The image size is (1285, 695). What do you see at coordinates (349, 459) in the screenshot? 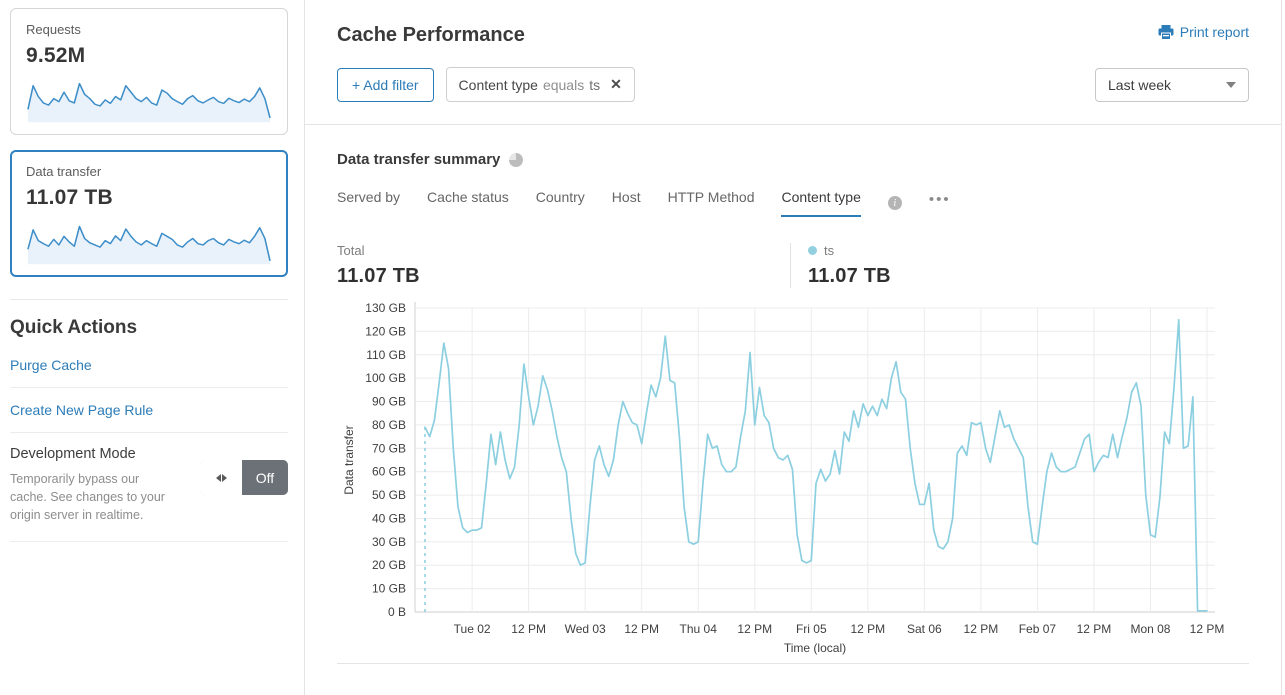
I see `svg-text: Data transfer` at bounding box center [349, 459].